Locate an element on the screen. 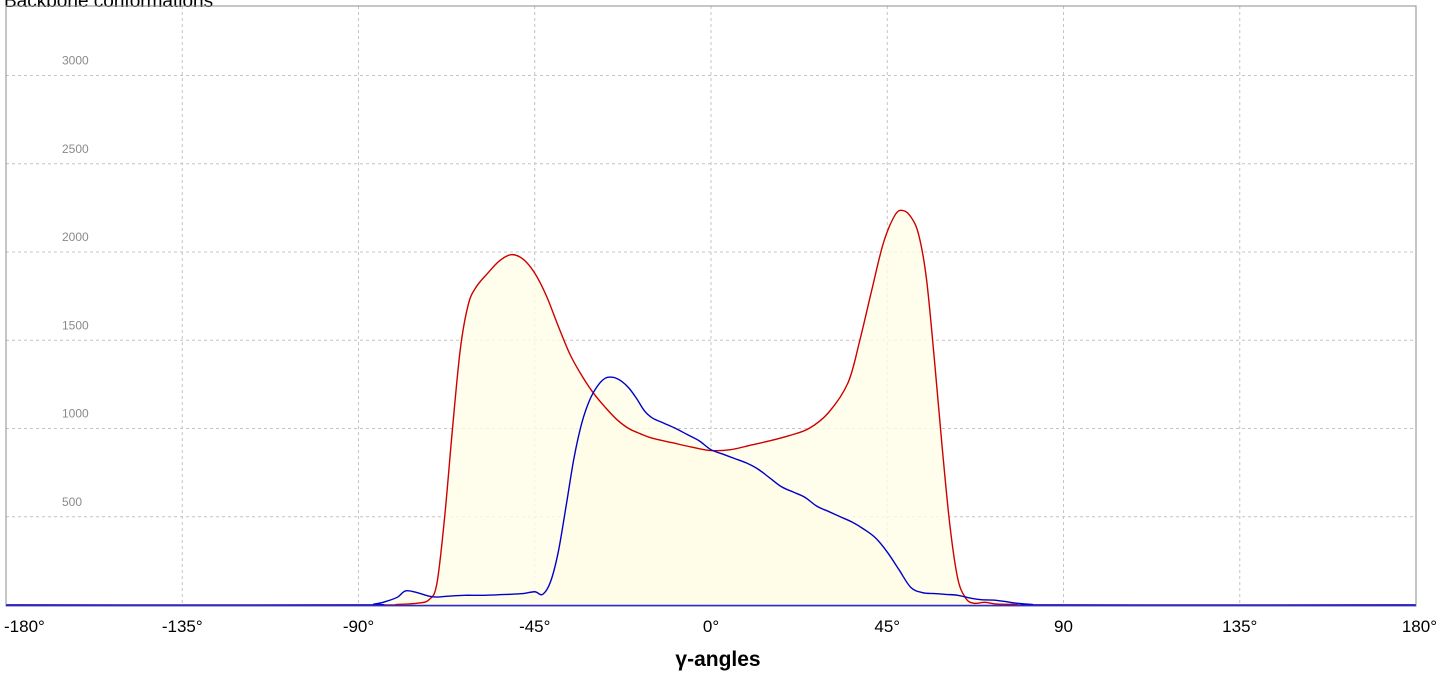  y-tick-label: 1000 is located at coordinates (75, 414).